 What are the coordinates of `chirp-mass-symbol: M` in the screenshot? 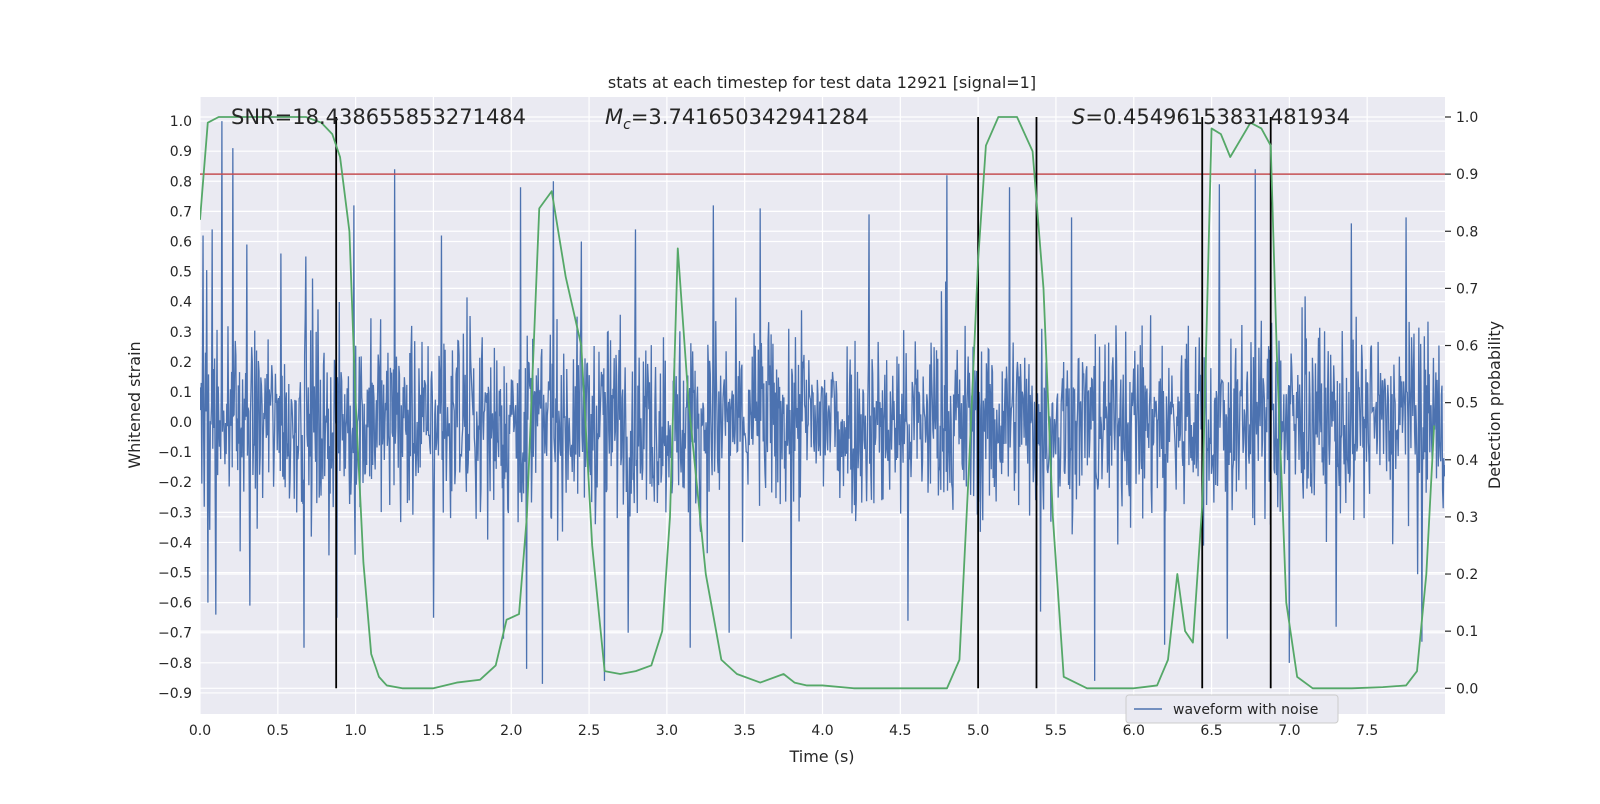 It's located at (614, 117).